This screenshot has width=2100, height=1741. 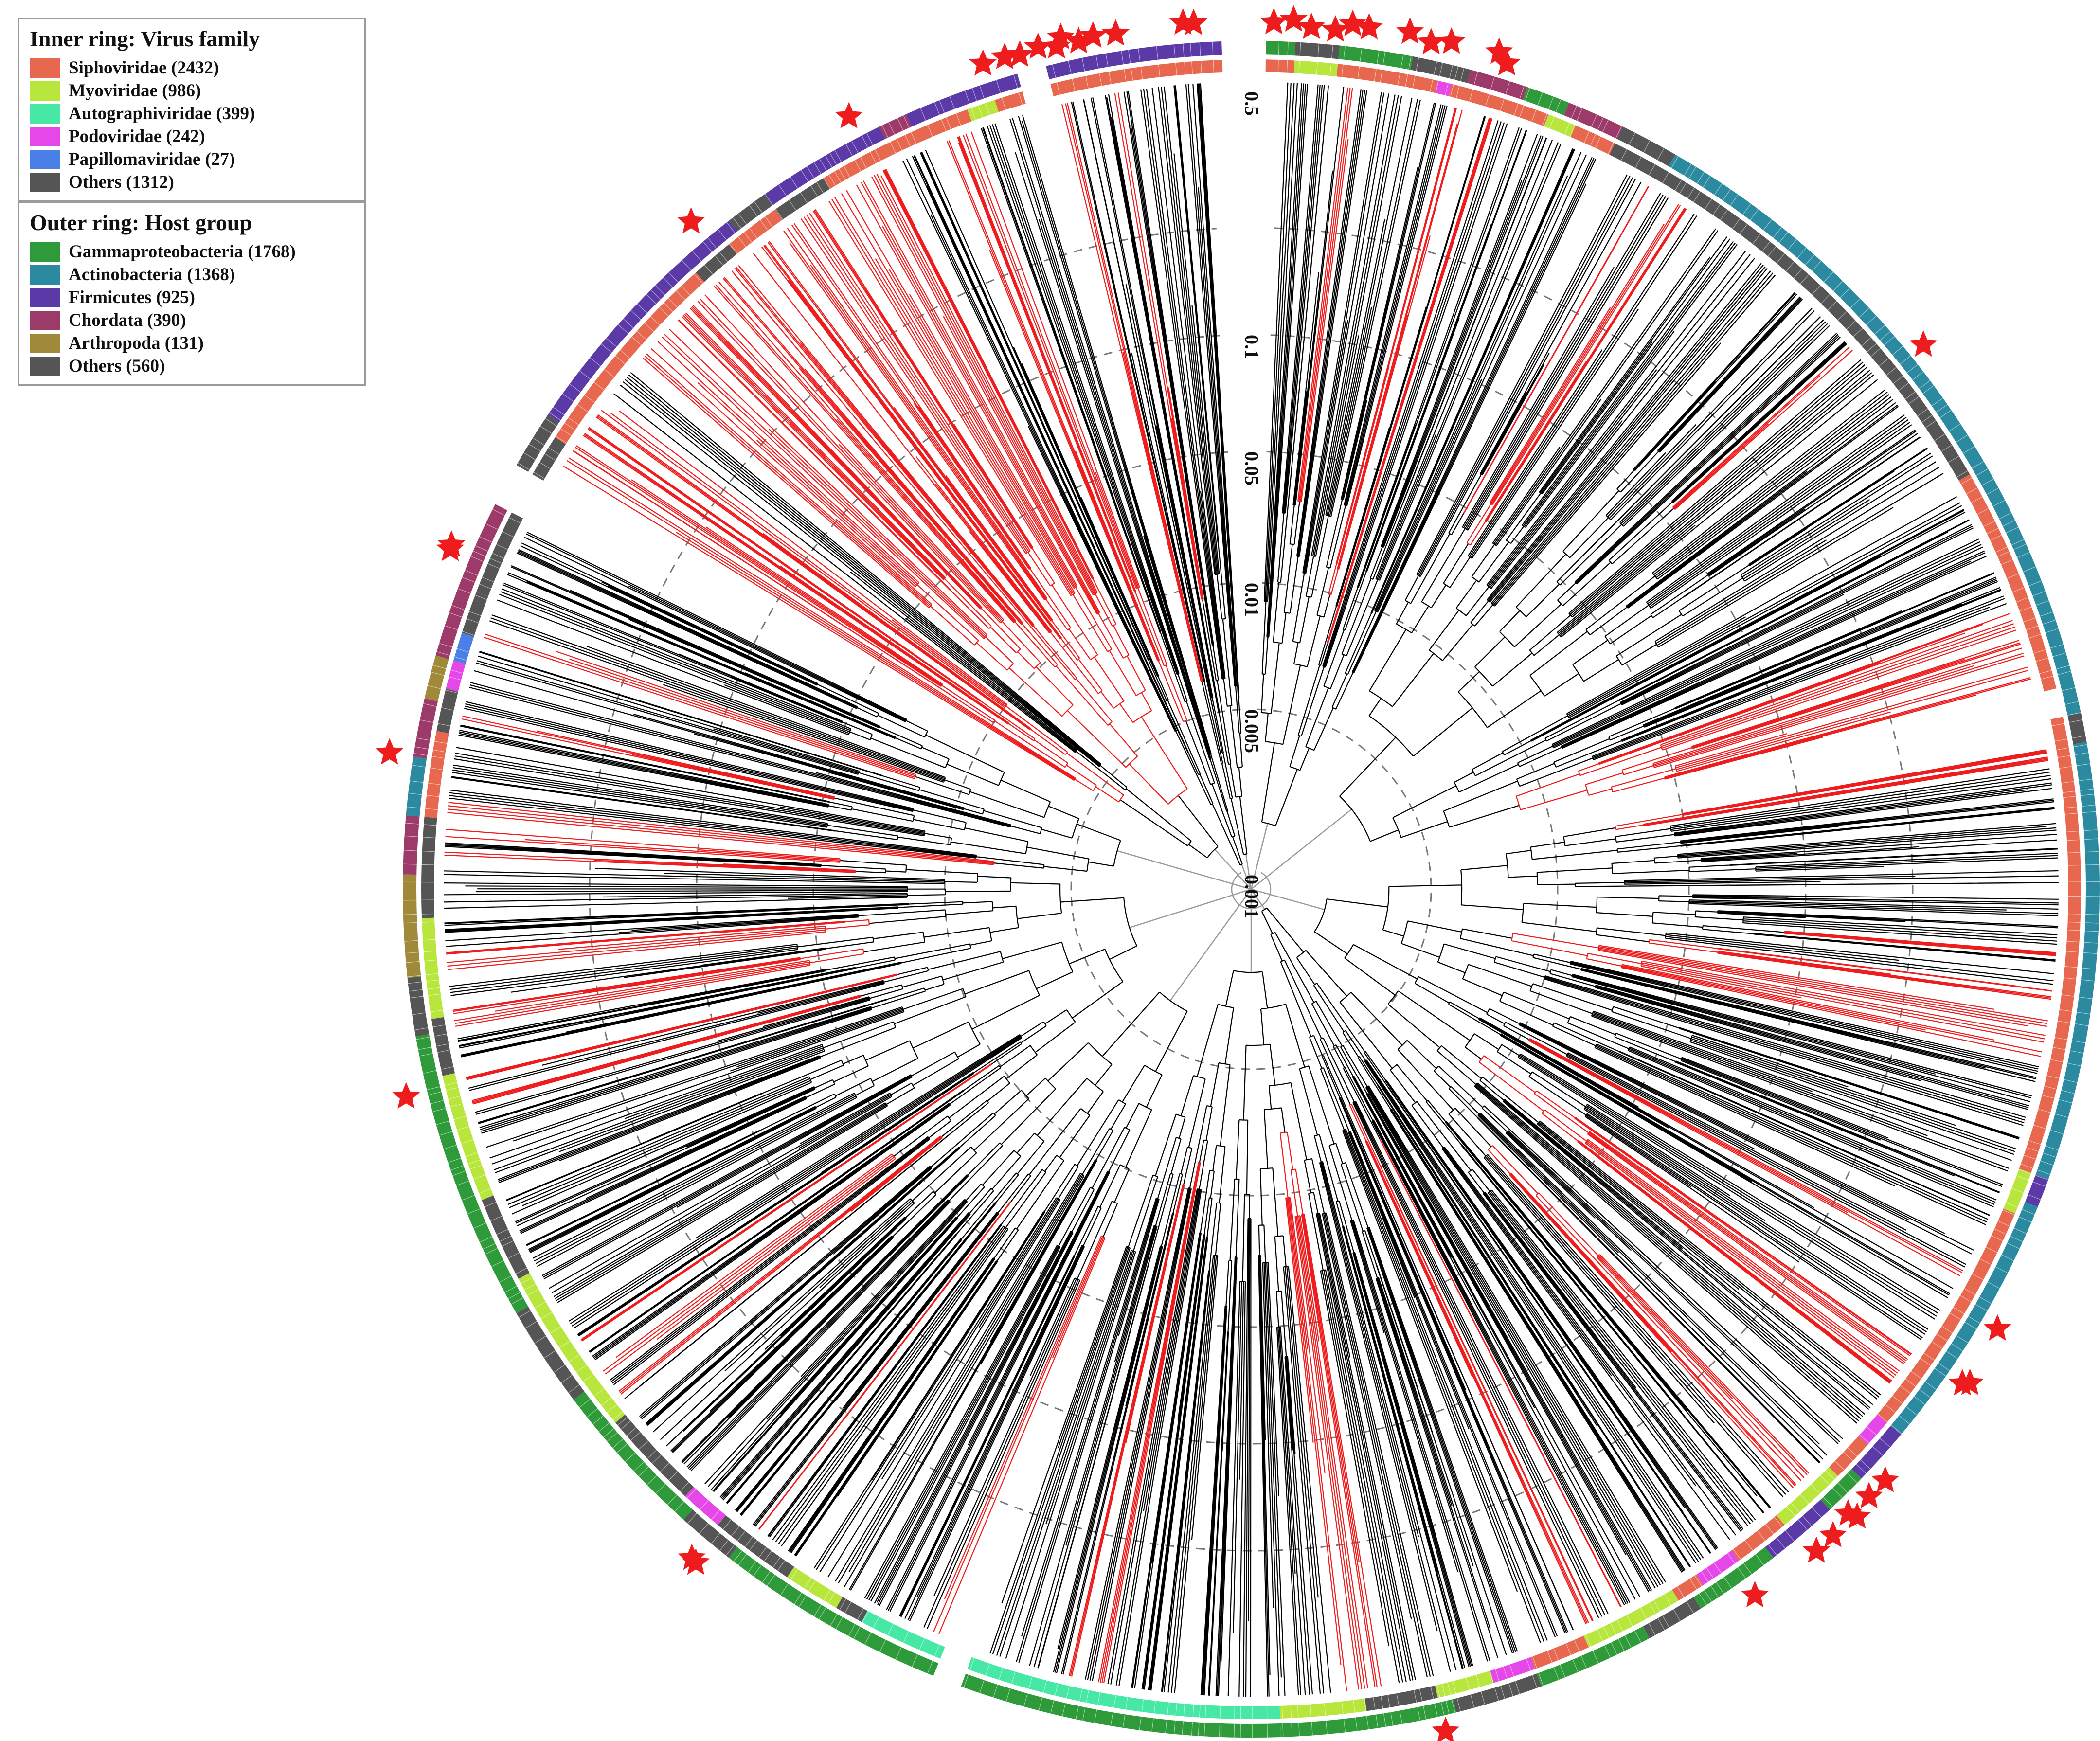 What do you see at coordinates (132, 297) in the screenshot?
I see `legend-label: Firmicutes (925)` at bounding box center [132, 297].